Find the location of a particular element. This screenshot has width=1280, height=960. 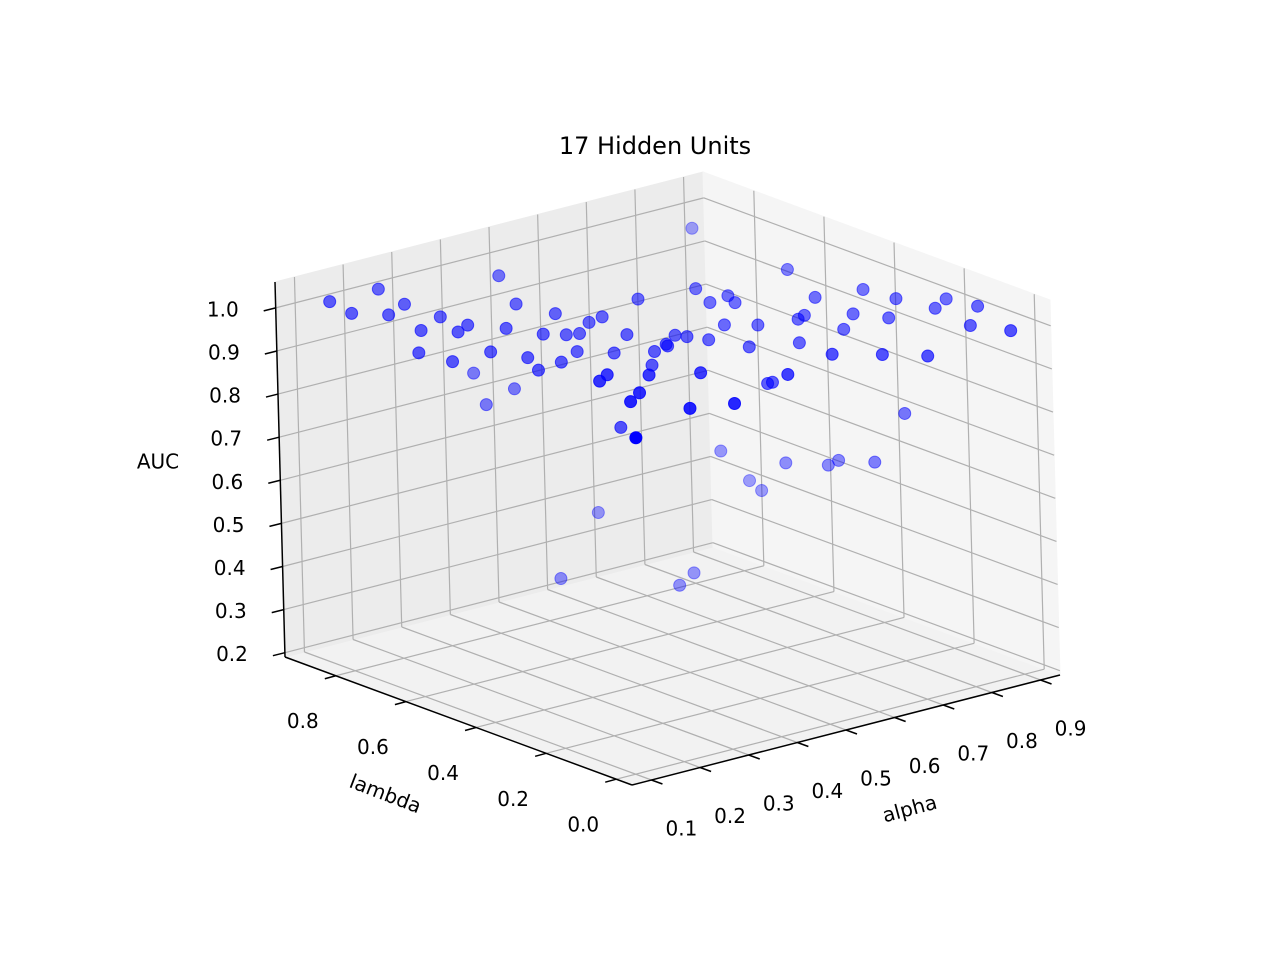

y-tick-label: 0.4 is located at coordinates (443, 773).